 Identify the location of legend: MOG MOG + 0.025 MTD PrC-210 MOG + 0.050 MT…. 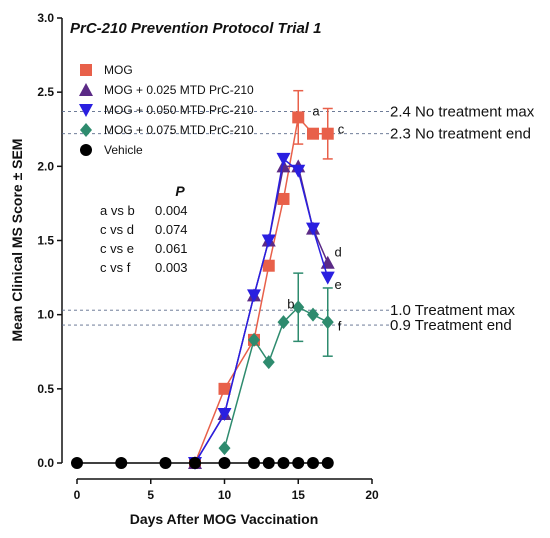
(166, 110).